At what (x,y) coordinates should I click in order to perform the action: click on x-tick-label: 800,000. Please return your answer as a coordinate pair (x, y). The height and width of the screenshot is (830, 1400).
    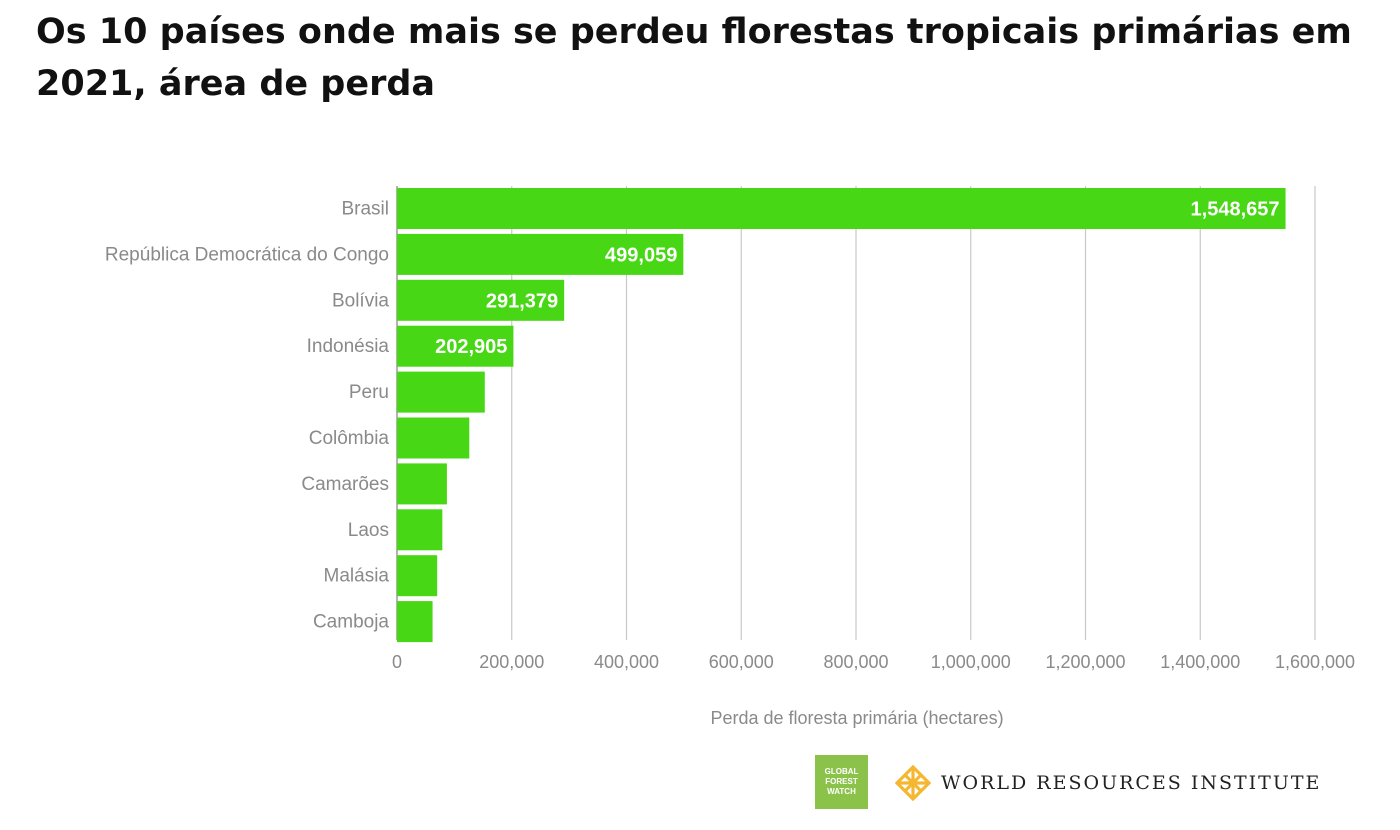
    Looking at the image, I should click on (855, 662).